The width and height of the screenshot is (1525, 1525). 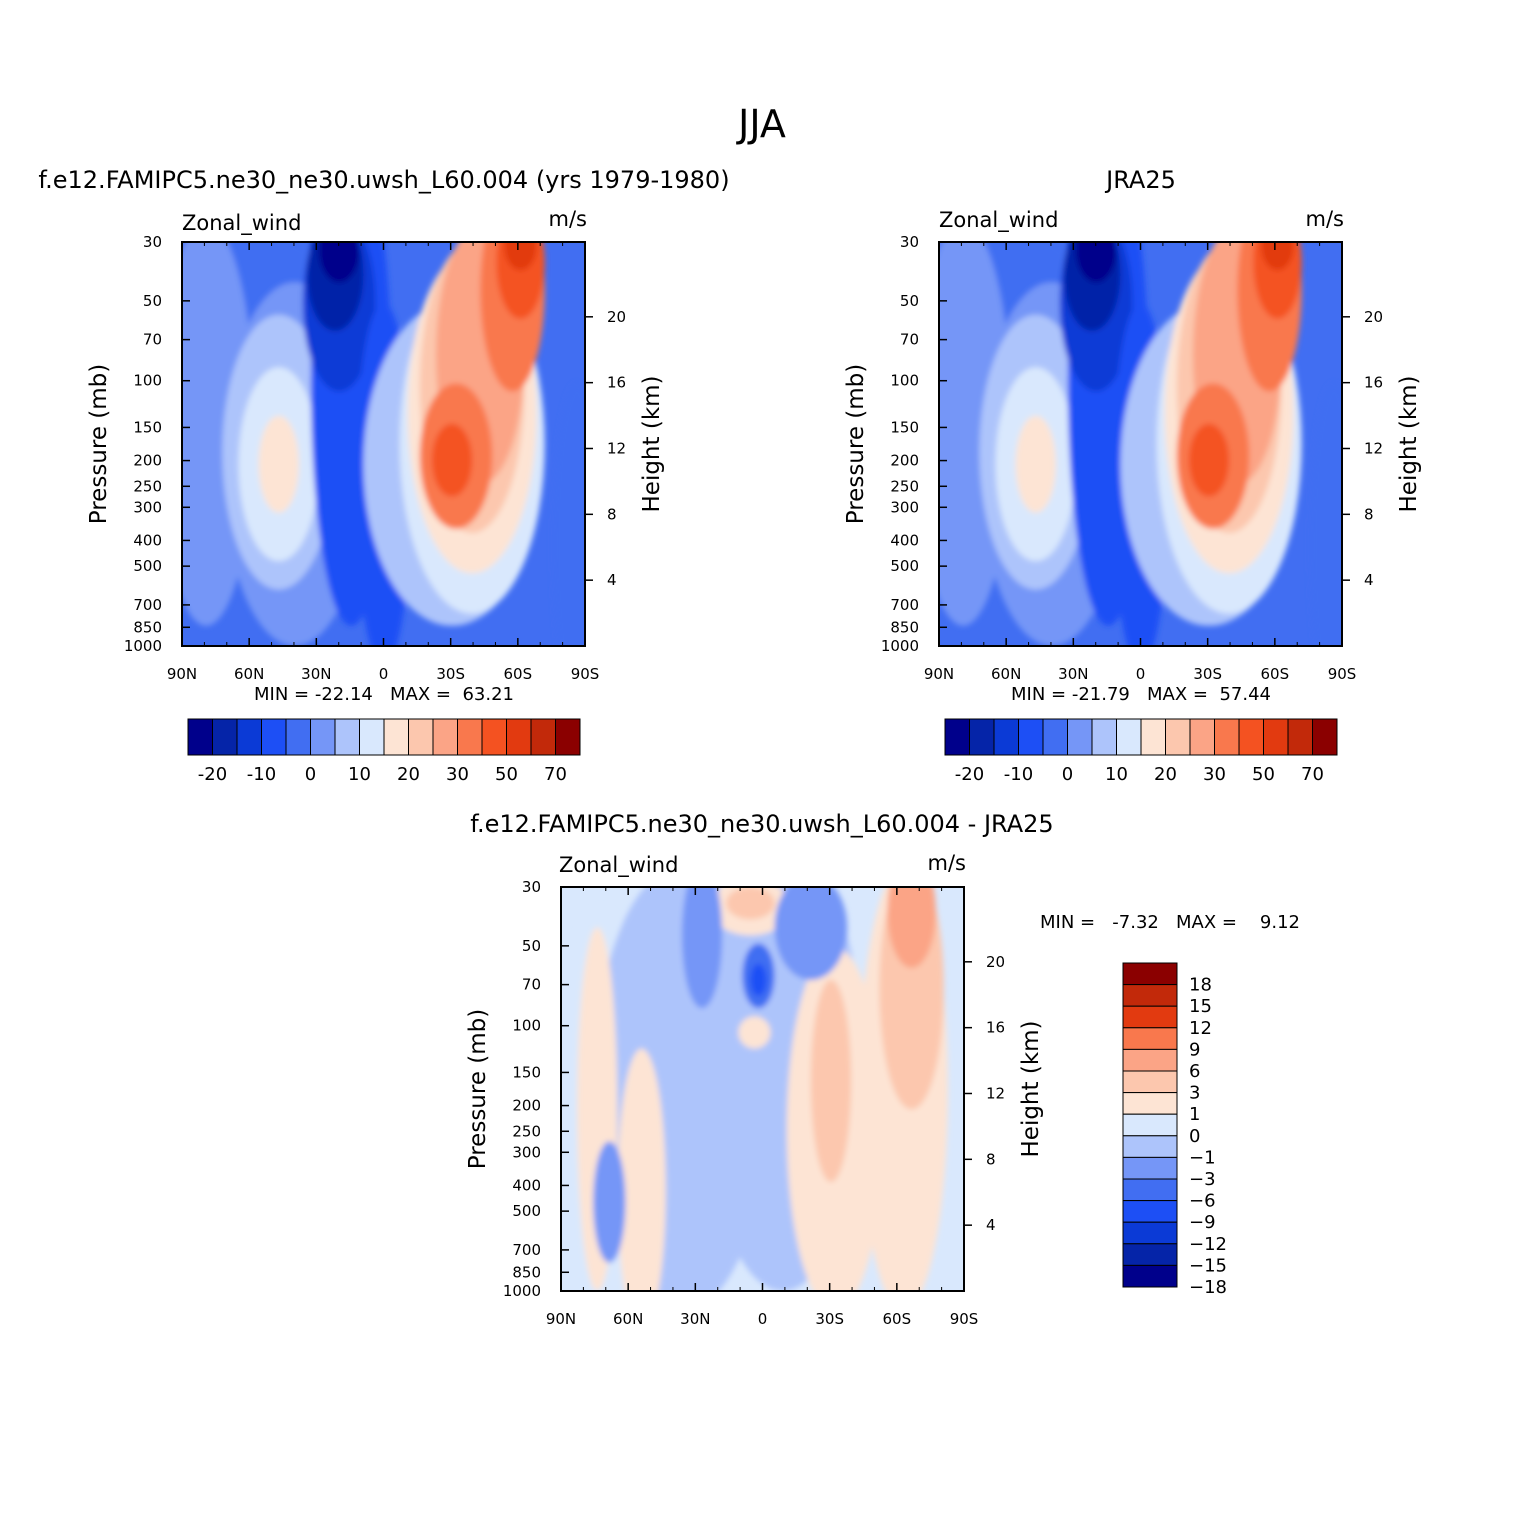 What do you see at coordinates (1194, 1114) in the screenshot?
I see `colorbar-label: 1` at bounding box center [1194, 1114].